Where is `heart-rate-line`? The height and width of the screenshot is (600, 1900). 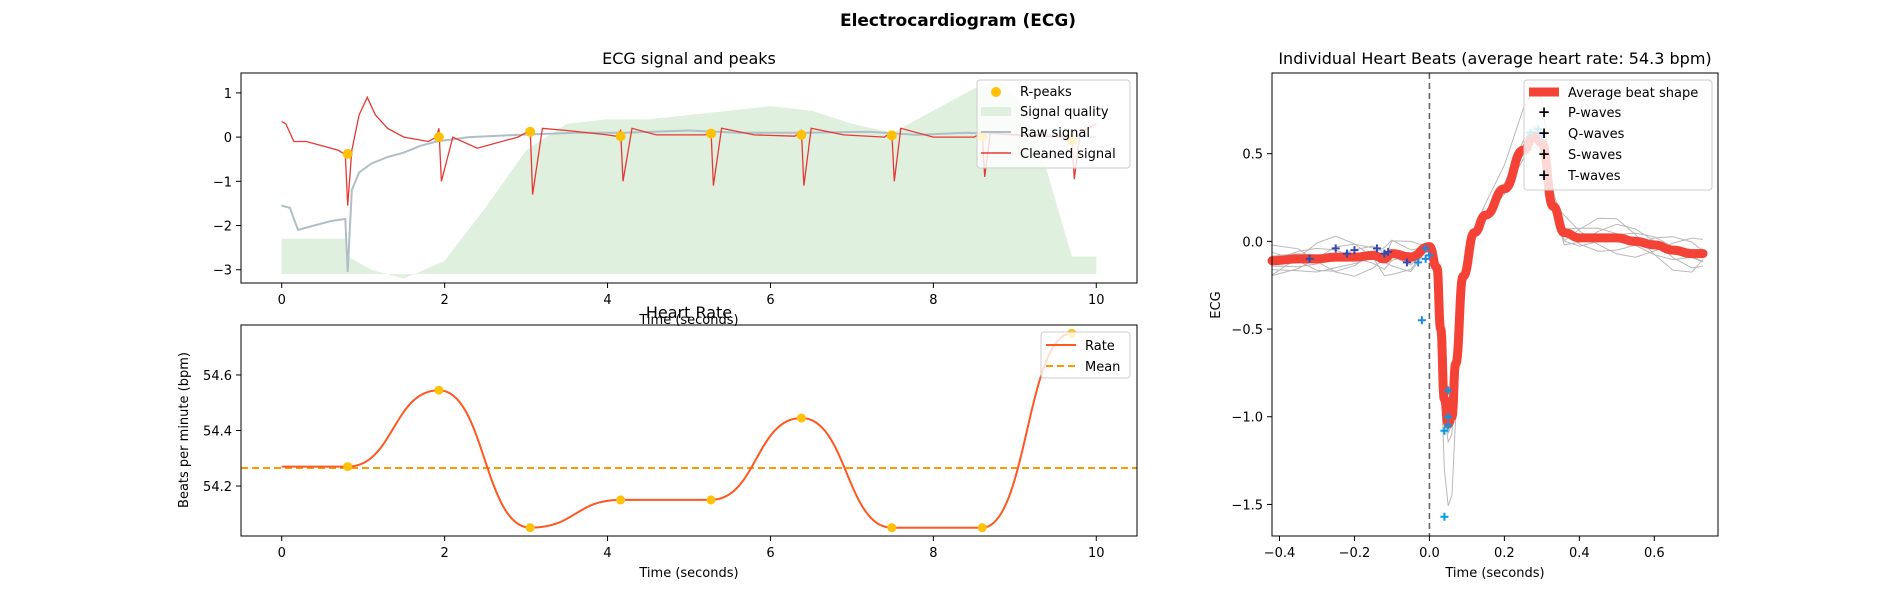
heart-rate-line is located at coordinates (676, 430).